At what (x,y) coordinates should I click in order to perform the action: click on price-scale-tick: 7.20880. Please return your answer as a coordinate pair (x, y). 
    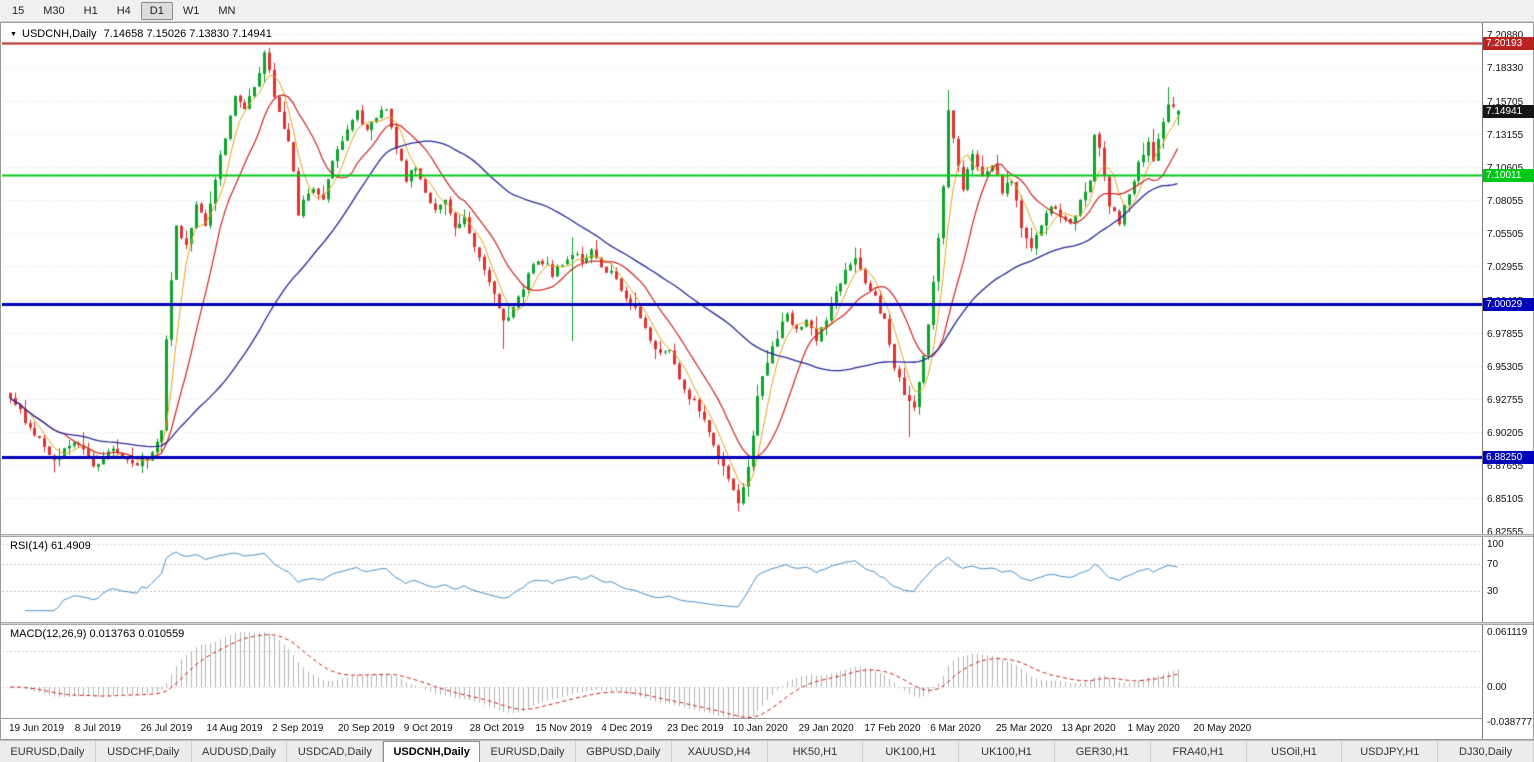
    Looking at the image, I should click on (1505, 36).